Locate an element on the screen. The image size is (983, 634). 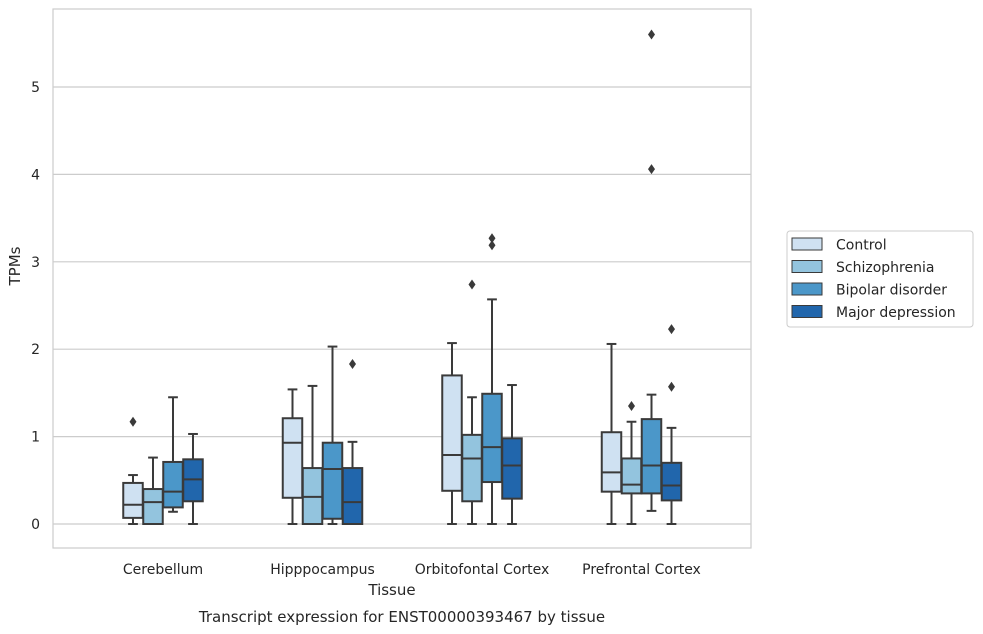
legend-item-schizophrenia: Schizophrenia is located at coordinates (862, 268).